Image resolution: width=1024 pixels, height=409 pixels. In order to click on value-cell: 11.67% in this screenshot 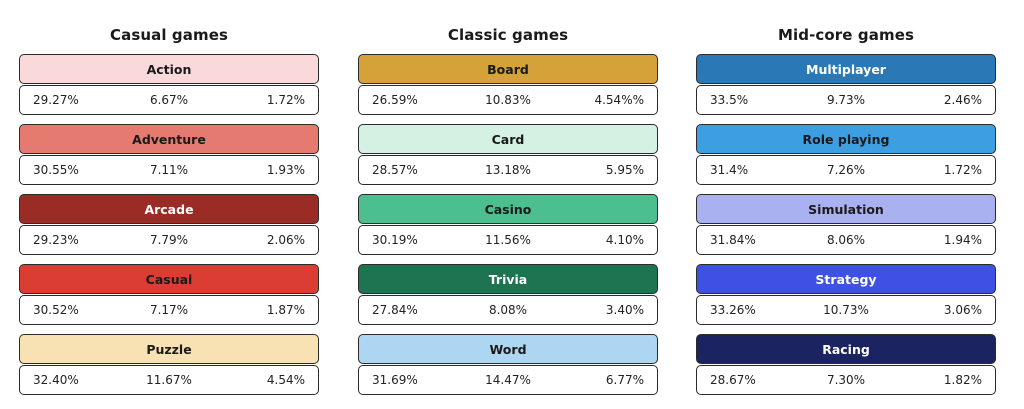, I will do `click(169, 380)`.